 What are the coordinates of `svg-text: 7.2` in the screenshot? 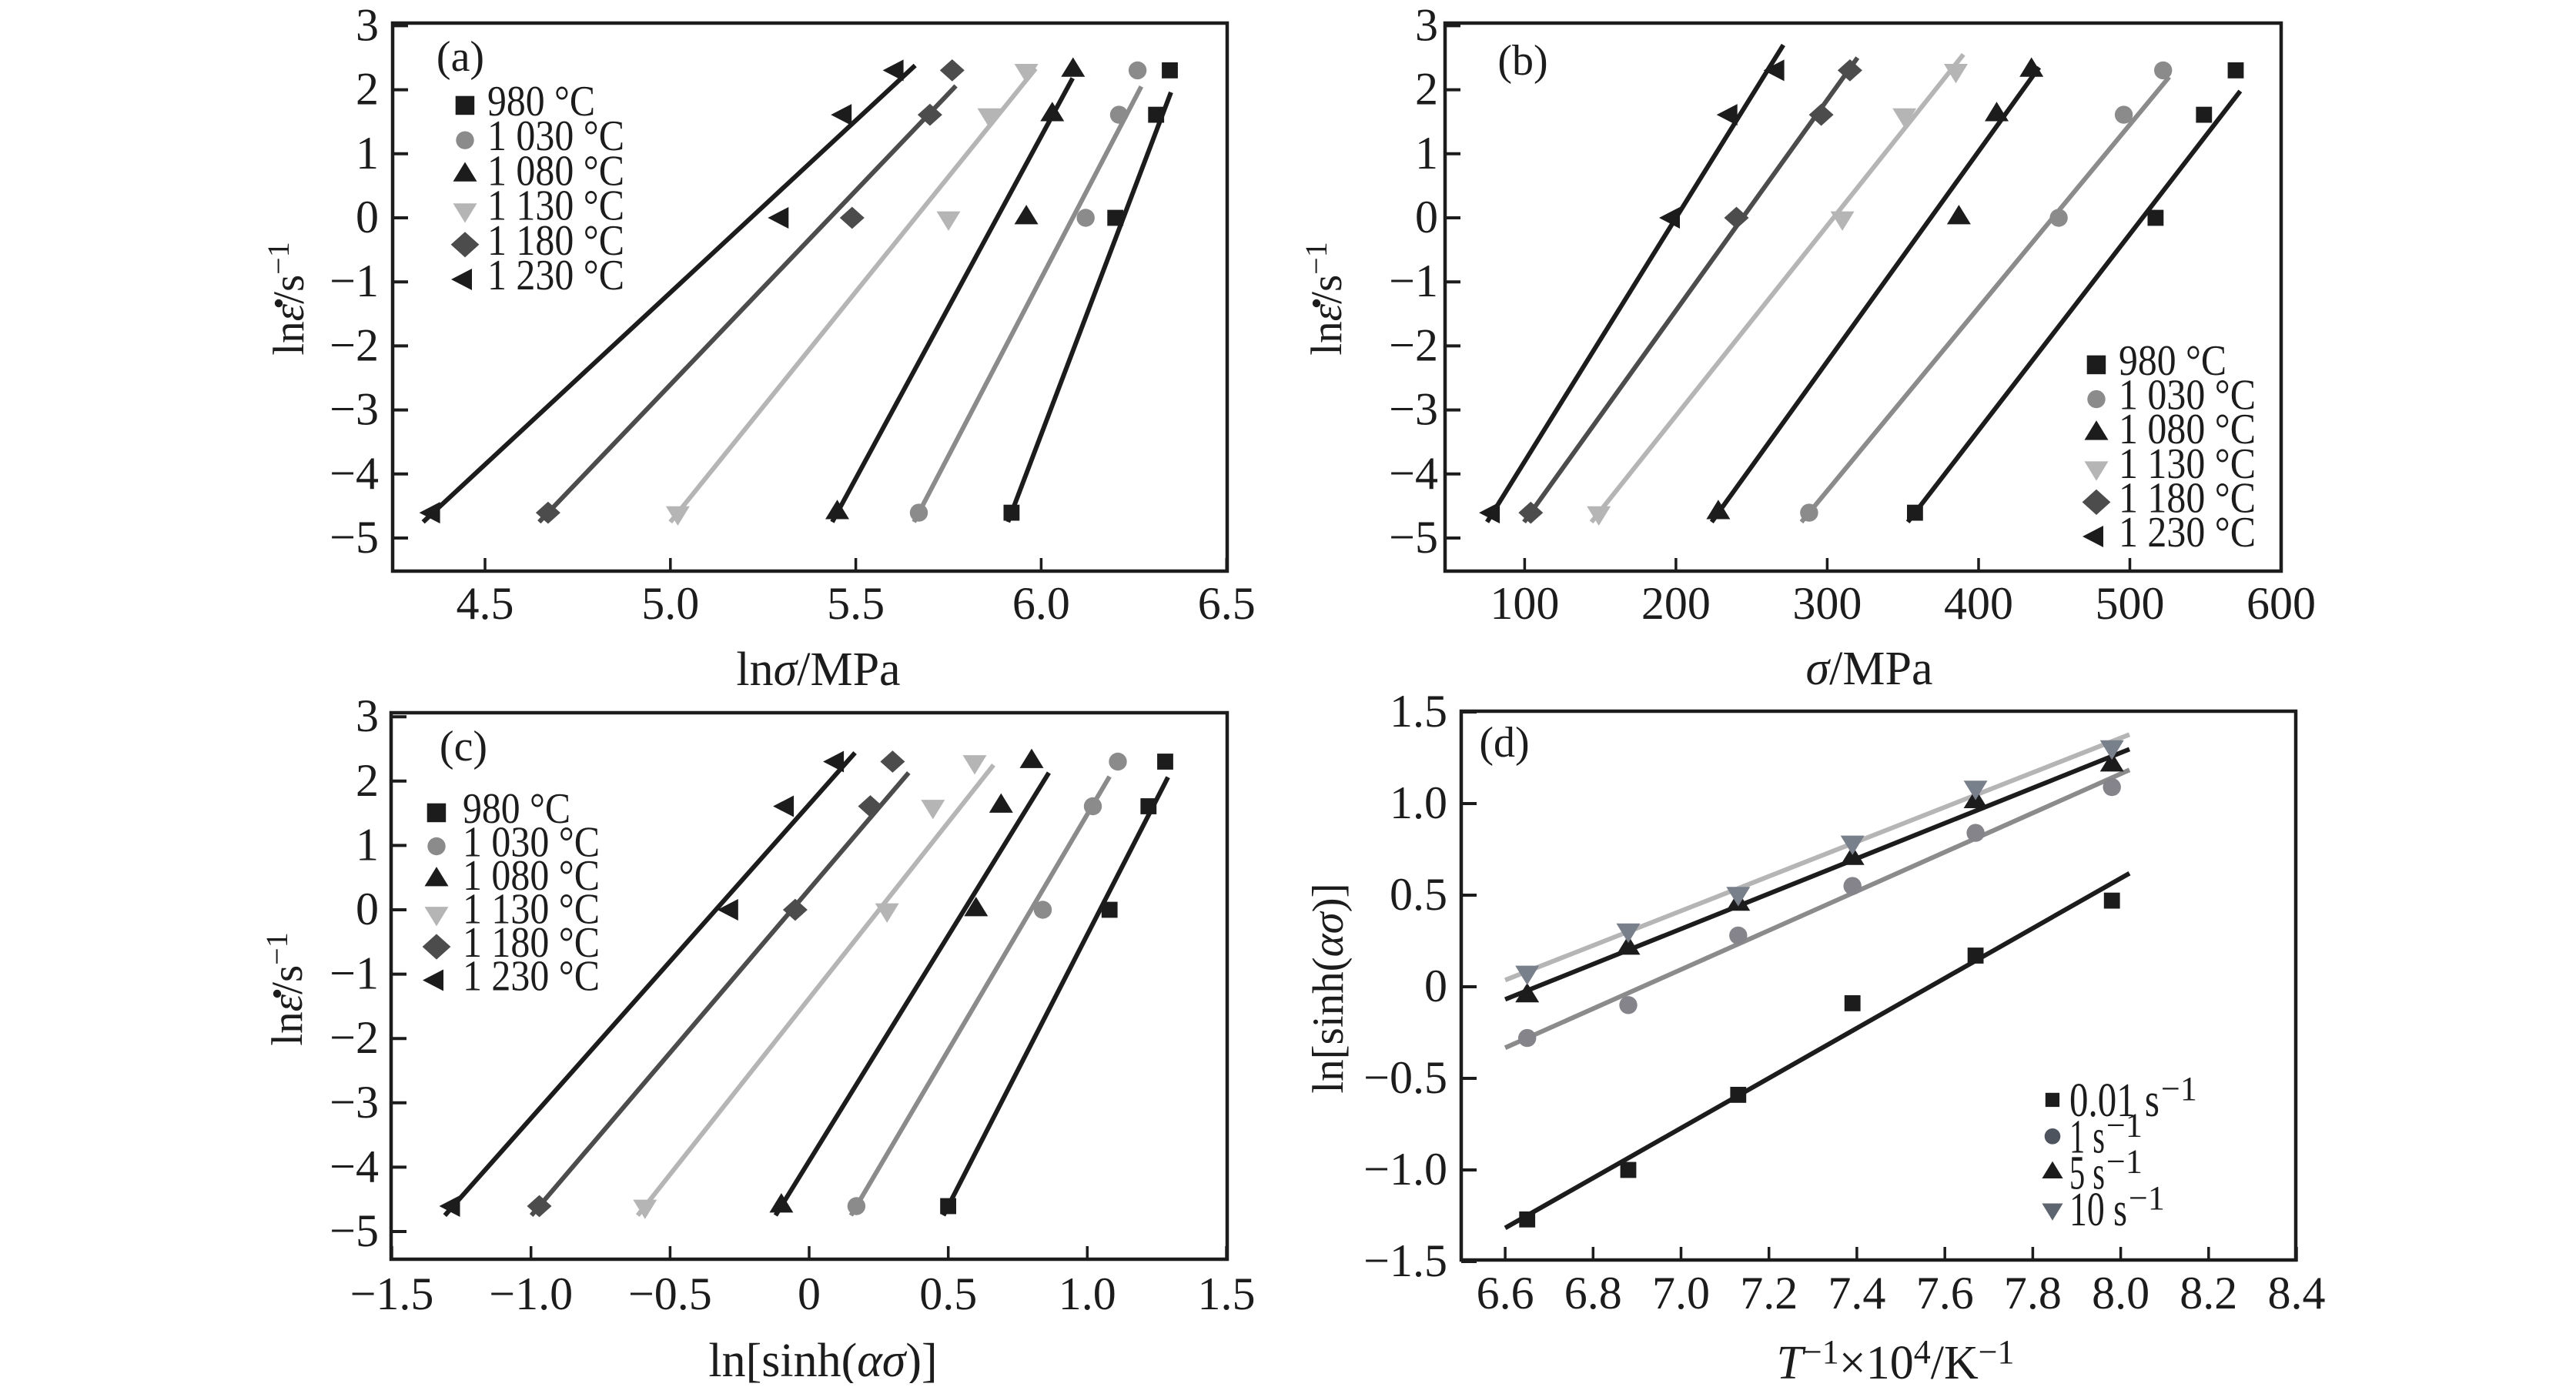 It's located at (1769, 1293).